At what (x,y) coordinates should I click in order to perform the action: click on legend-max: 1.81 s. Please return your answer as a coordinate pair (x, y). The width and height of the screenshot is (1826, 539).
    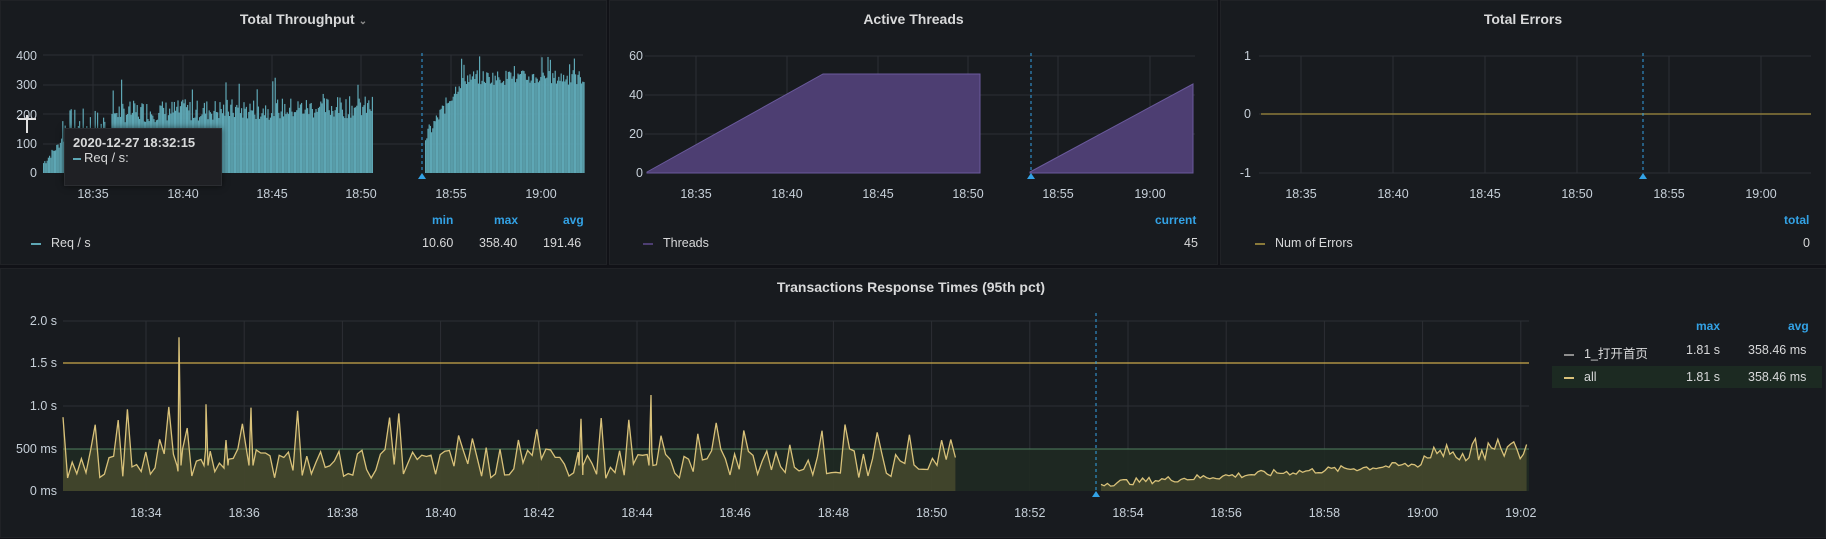
    Looking at the image, I should click on (1703, 377).